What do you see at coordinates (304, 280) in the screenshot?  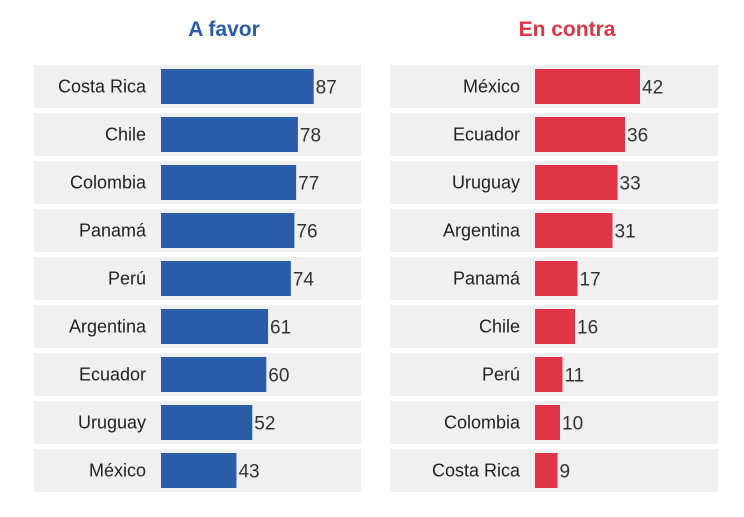 I see `value-label: 74` at bounding box center [304, 280].